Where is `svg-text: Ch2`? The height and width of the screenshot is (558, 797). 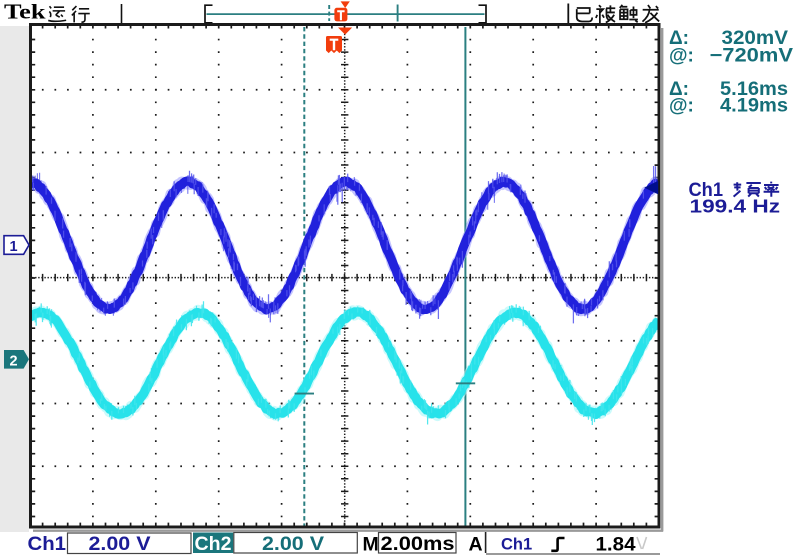 svg-text: Ch2 is located at coordinates (213, 544).